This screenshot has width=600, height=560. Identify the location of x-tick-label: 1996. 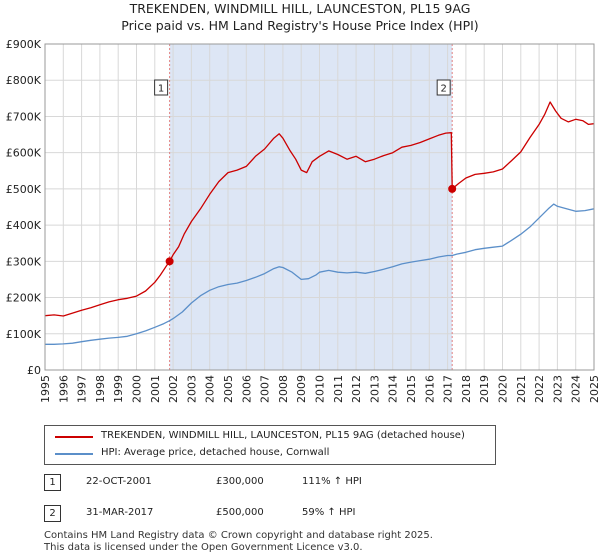
(63, 389).